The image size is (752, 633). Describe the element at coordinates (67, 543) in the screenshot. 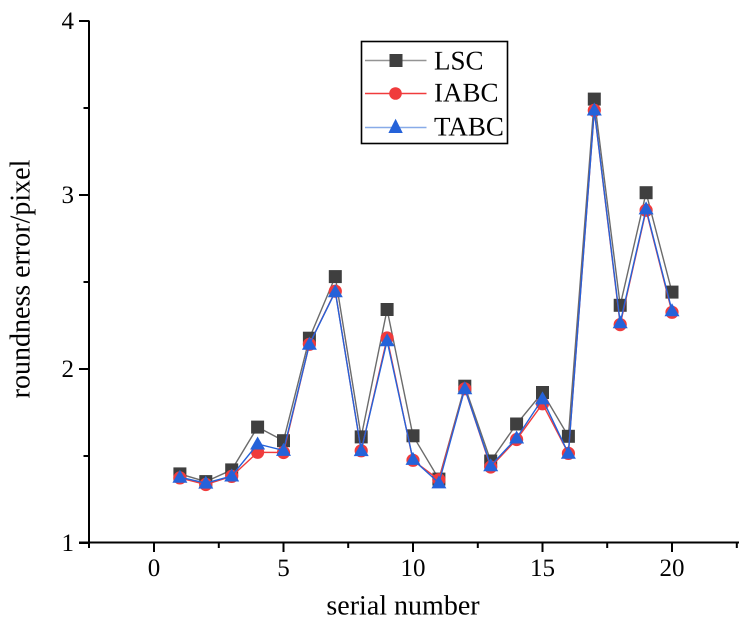

I see `svg-text: 1` at that location.